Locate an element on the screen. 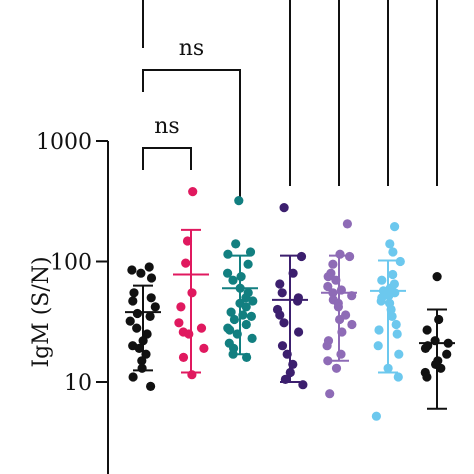  y-axis-label: IgM (S/N) is located at coordinates (41, 311).